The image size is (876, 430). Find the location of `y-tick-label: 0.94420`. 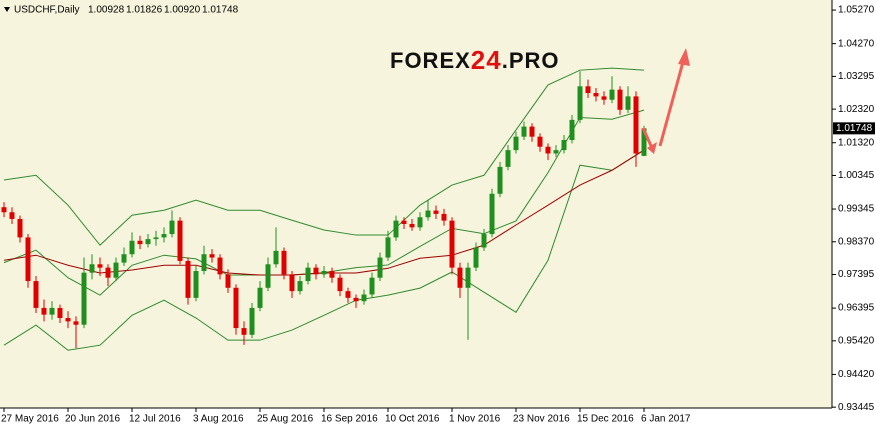

y-tick-label: 0.94420 is located at coordinates (856, 374).